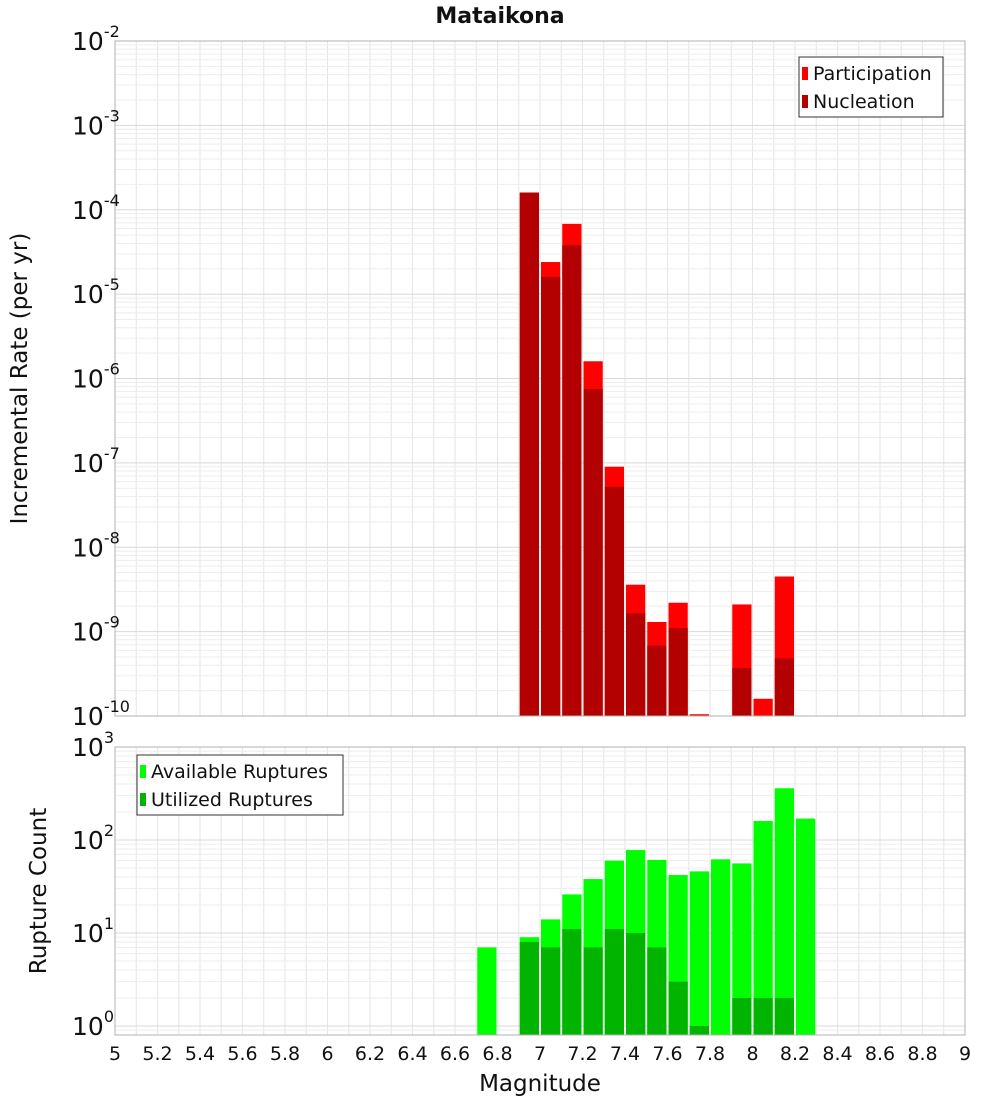 This screenshot has width=1000, height=1104. What do you see at coordinates (93, 931) in the screenshot?
I see `bottom-y-tick-label: 10¹` at bounding box center [93, 931].